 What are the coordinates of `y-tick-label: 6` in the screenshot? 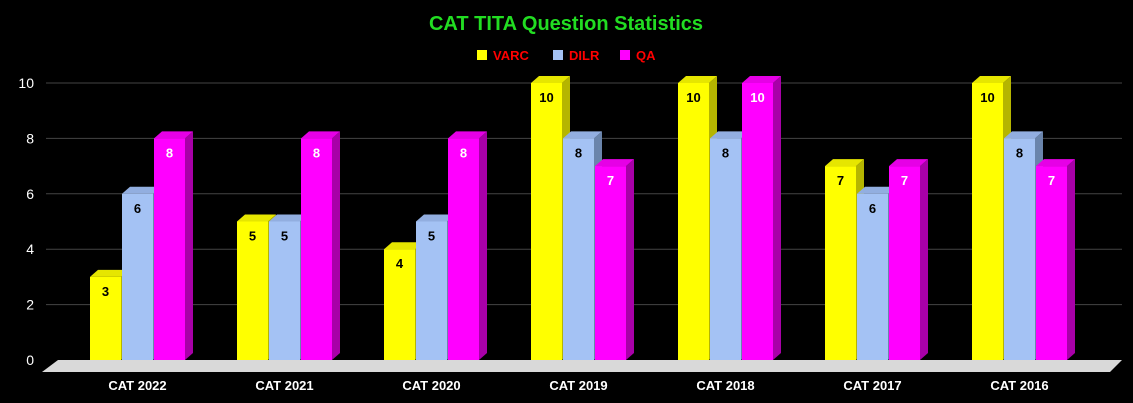 It's located at (30, 194).